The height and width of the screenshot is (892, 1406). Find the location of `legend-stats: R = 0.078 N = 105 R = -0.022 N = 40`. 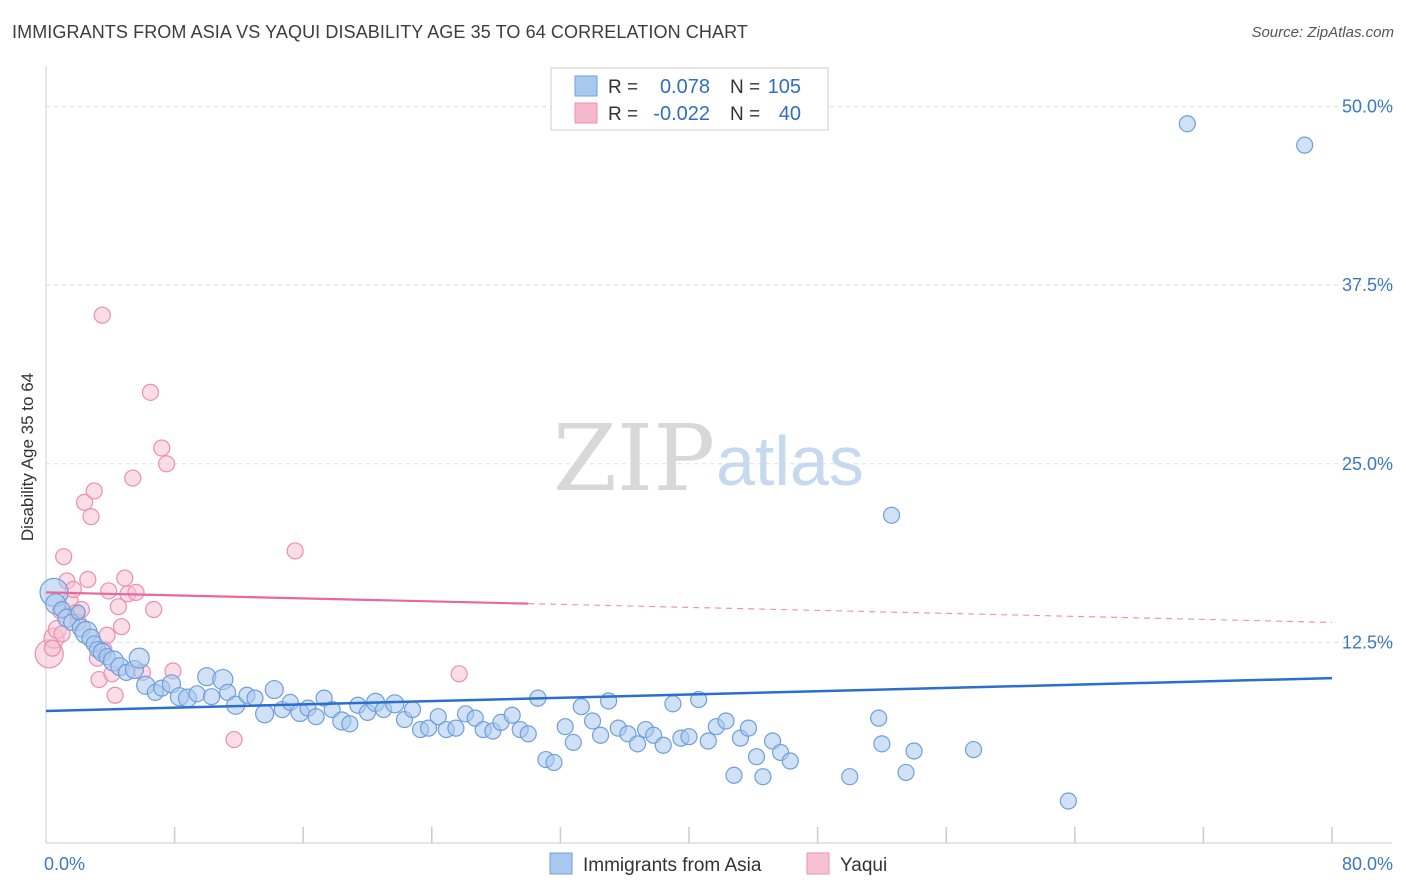

legend-stats: R = 0.078 N = 105 R = -0.022 N = 40 is located at coordinates (689, 99).